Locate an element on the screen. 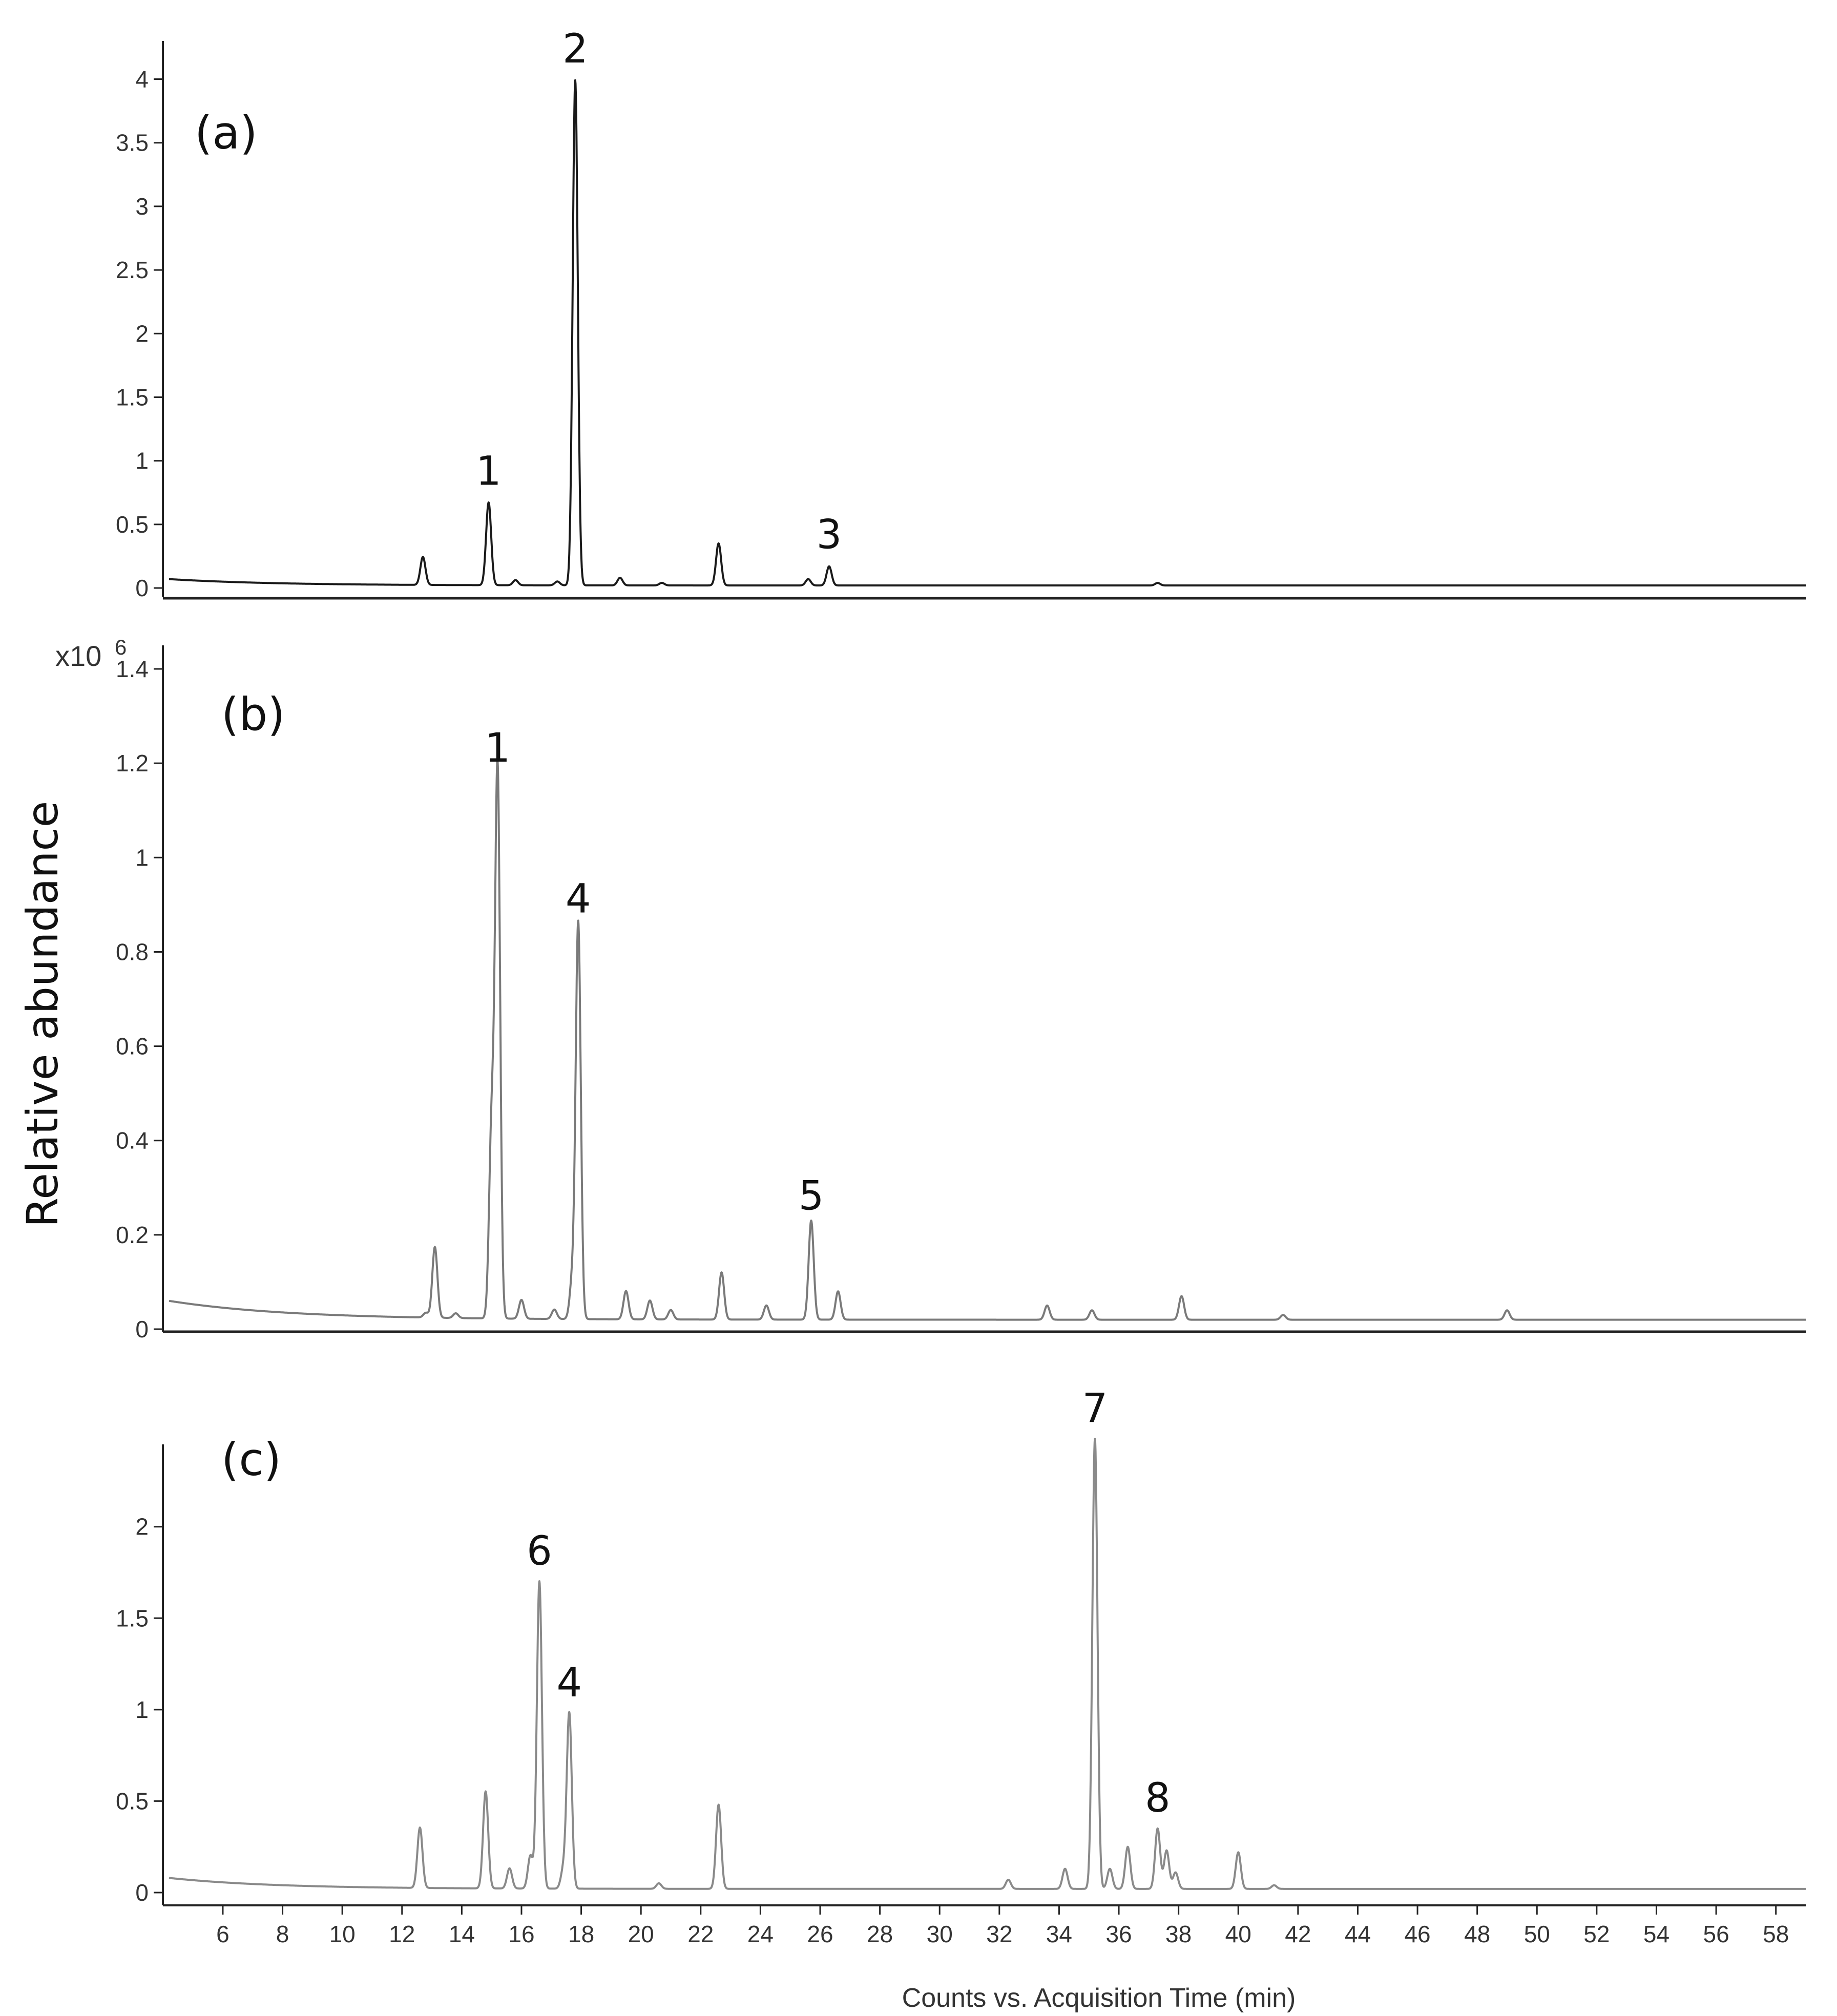 This screenshot has height=2016, width=1837. x-tick-label: 26 is located at coordinates (820, 1934).